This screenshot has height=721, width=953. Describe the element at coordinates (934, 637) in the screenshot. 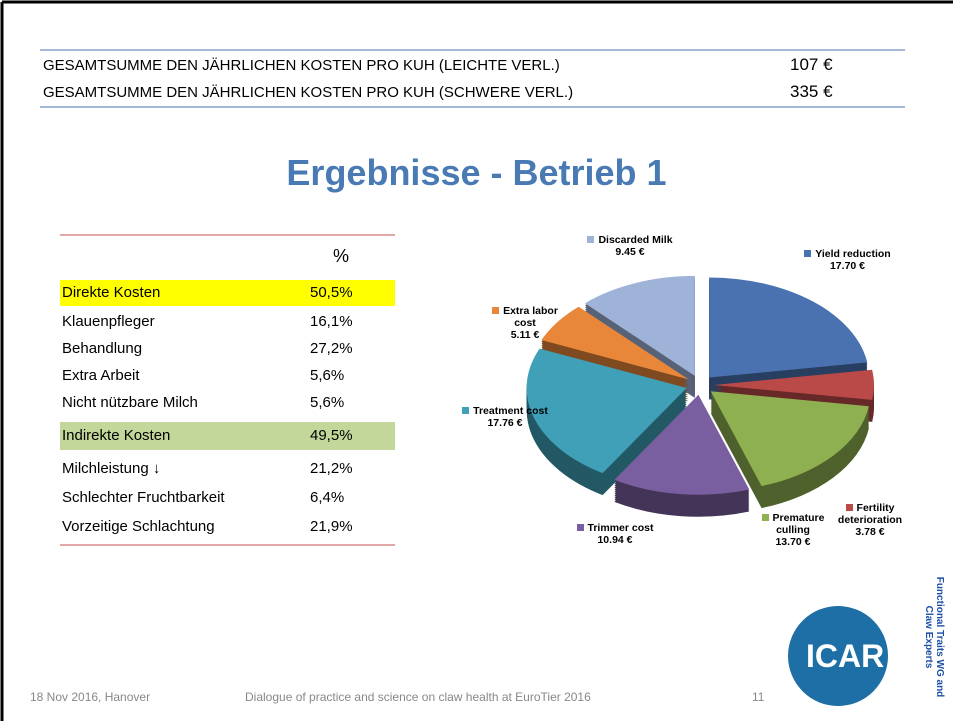

I see `group-name: Functional Traits WG and Claw Experts` at that location.